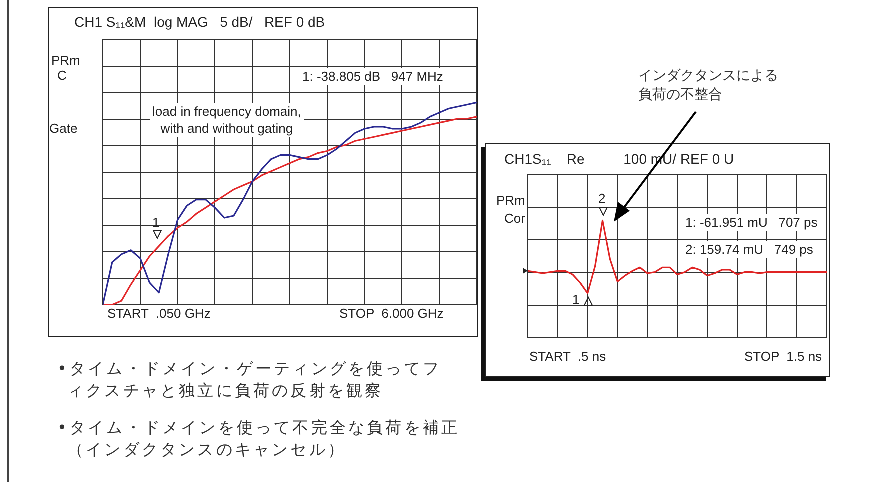  What do you see at coordinates (227, 119) in the screenshot?
I see `annotation: load in frequency domain, with and without gating` at bounding box center [227, 119].